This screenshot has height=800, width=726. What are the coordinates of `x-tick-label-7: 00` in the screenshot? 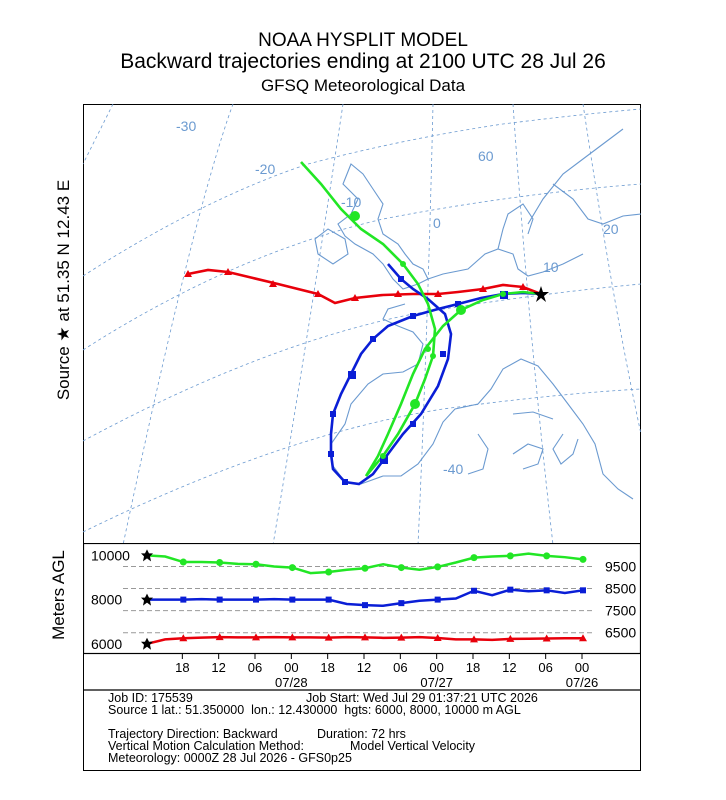 It's located at (436, 667).